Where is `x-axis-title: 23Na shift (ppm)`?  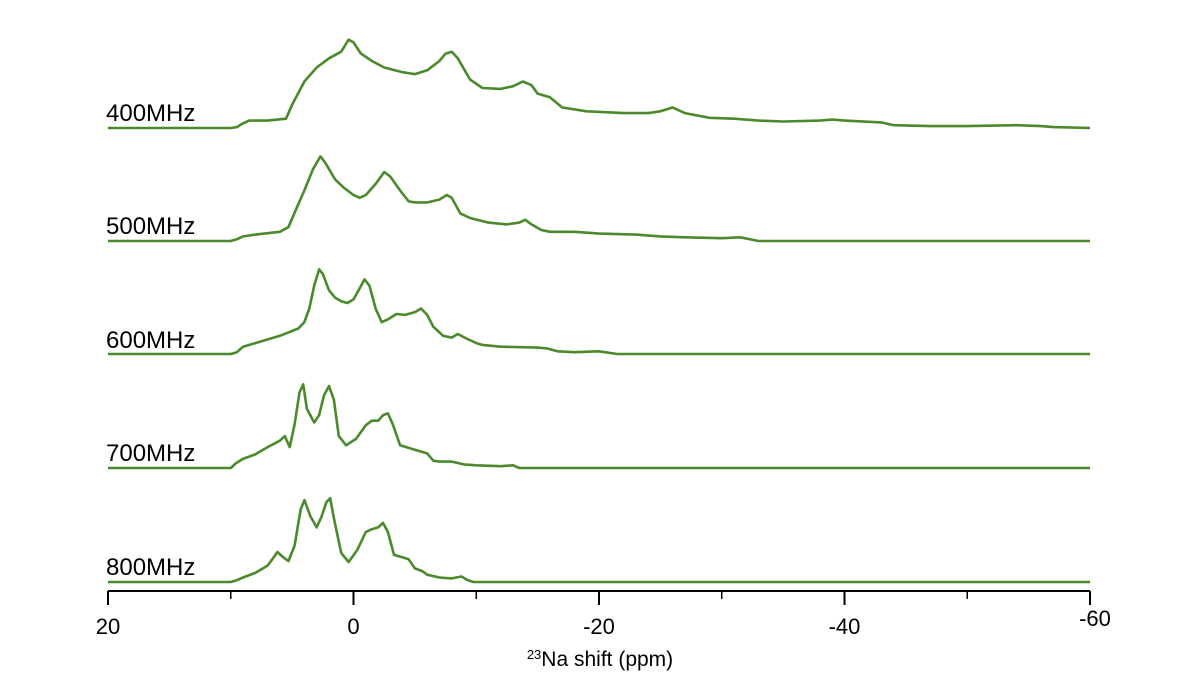 x-axis-title: 23Na shift (ppm) is located at coordinates (600, 659).